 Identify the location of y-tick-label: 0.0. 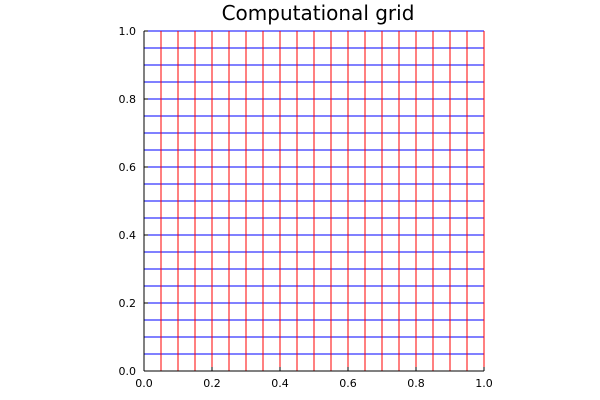
(128, 371).